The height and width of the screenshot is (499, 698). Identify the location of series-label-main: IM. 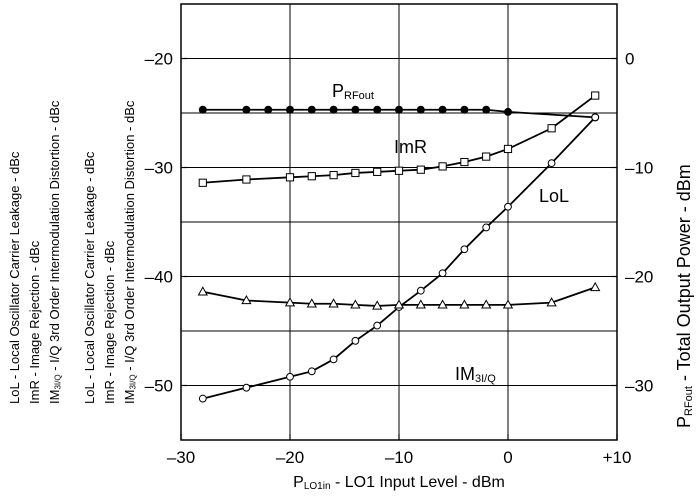
(465, 374).